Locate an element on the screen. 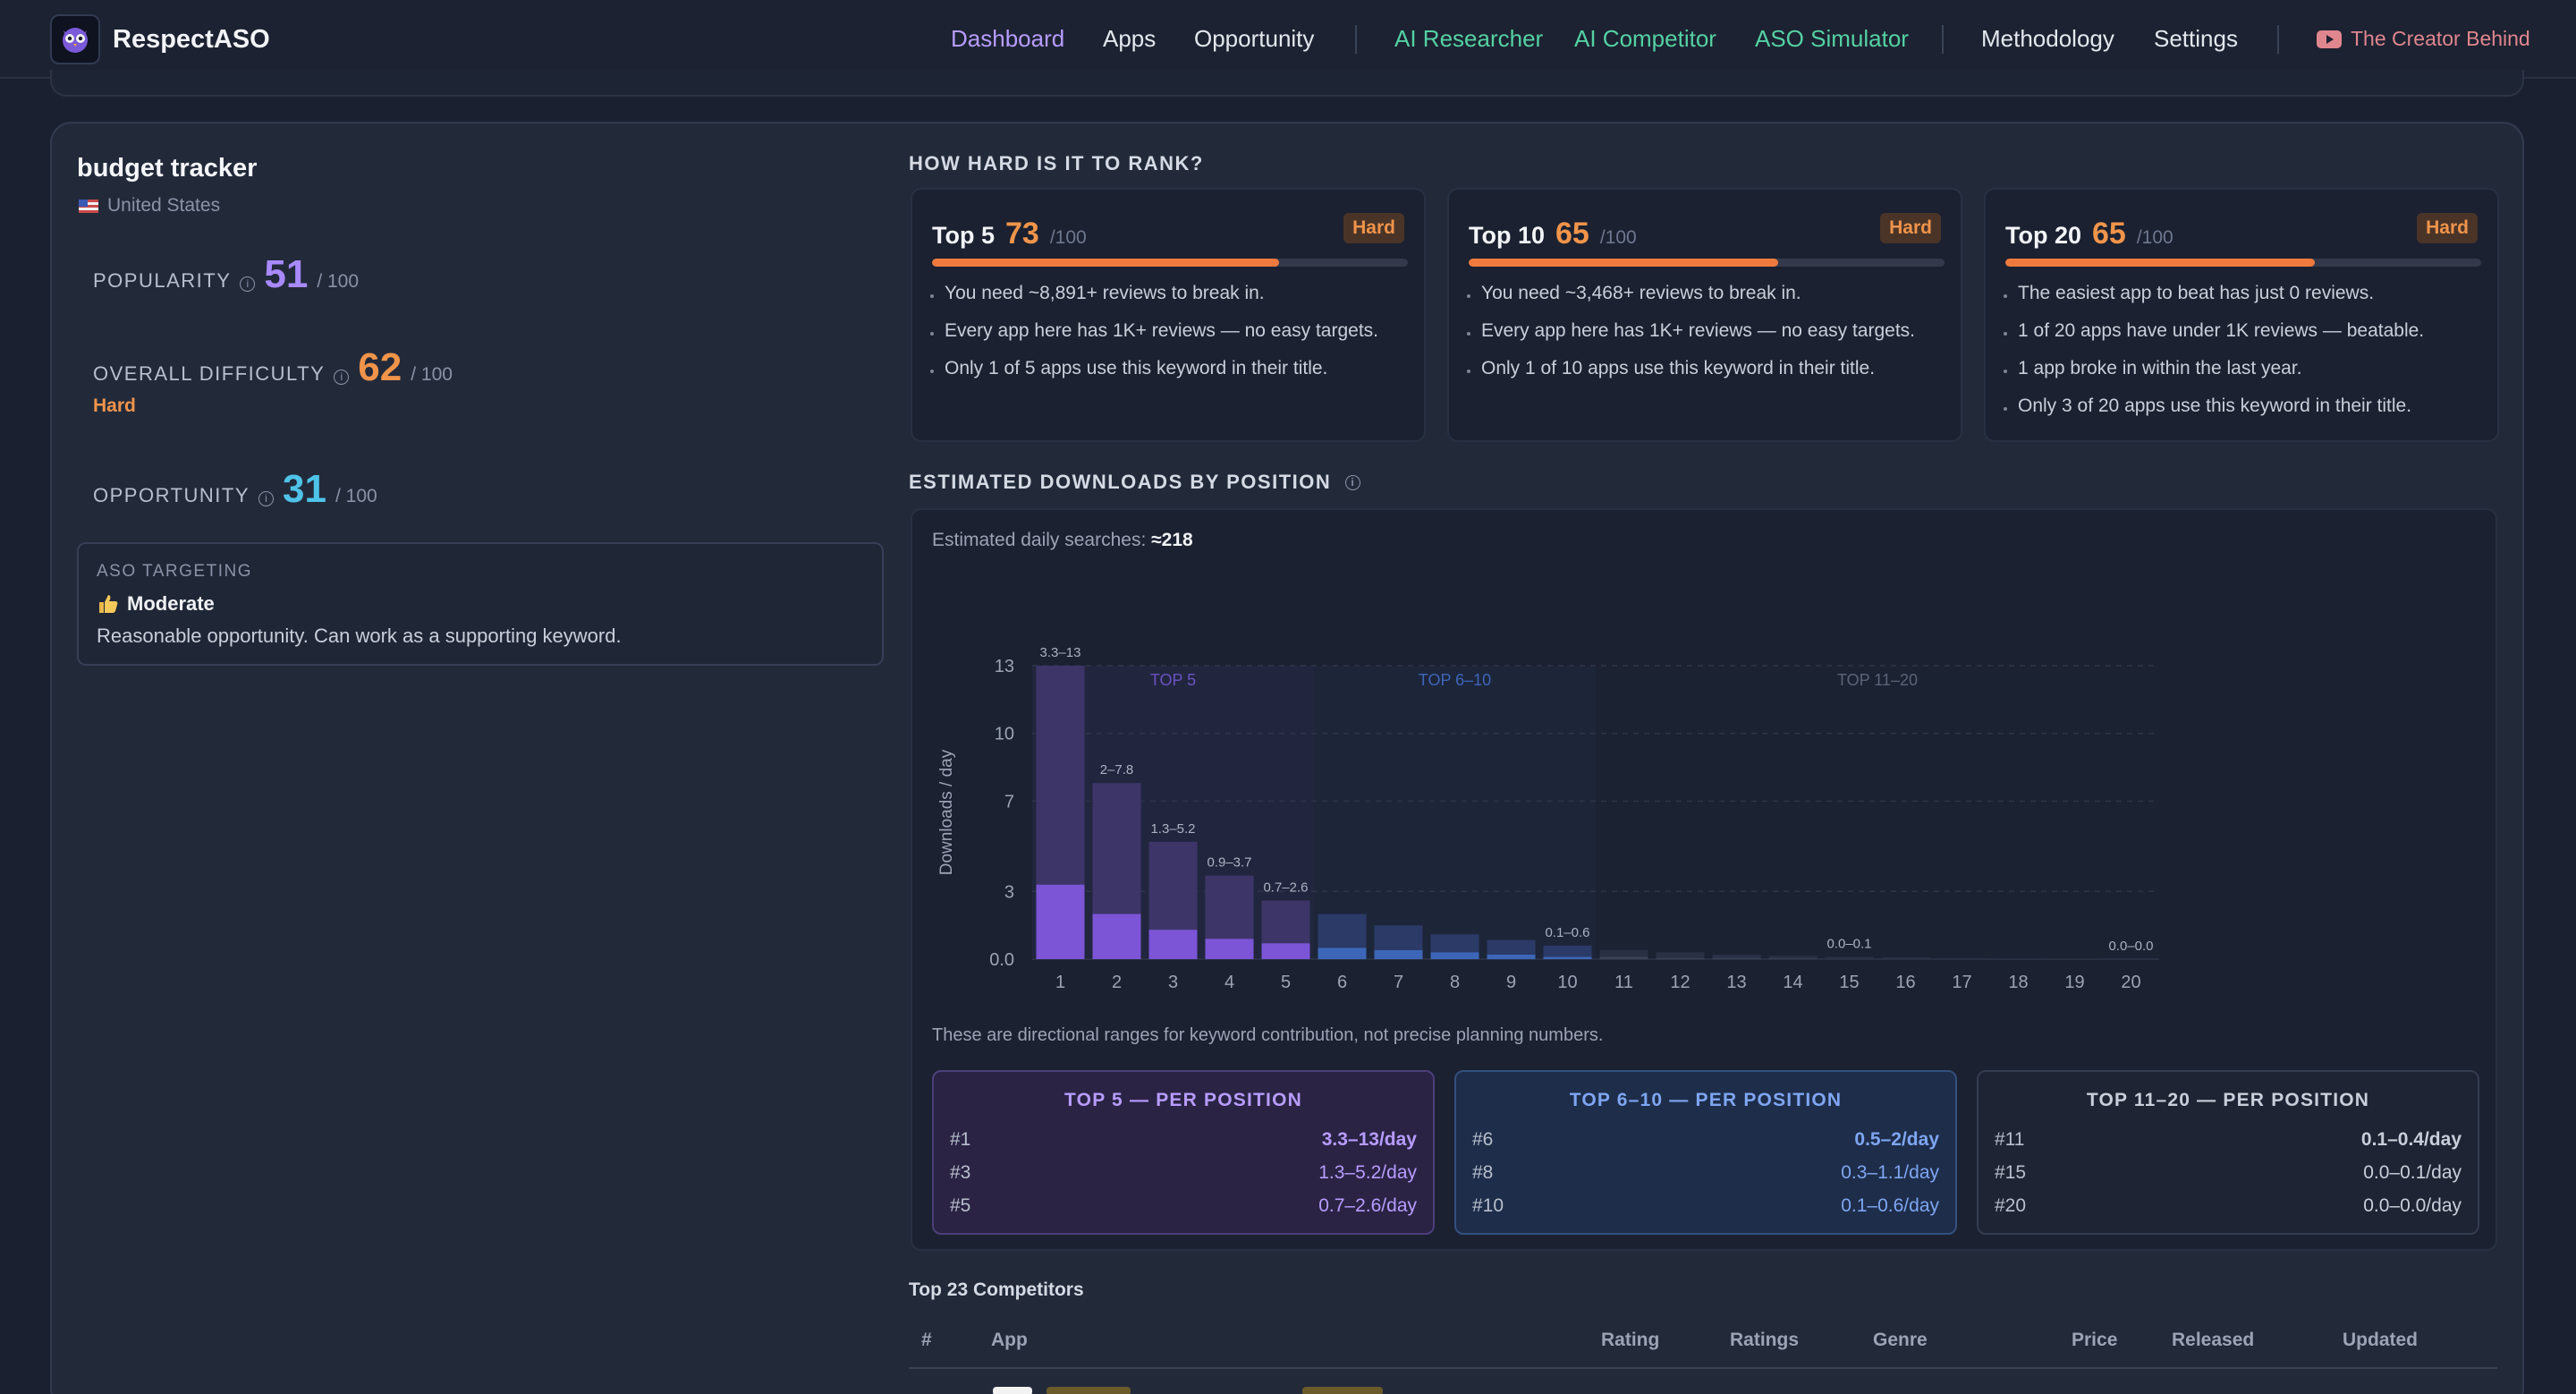 The image size is (2576, 1394). x-tick-label: 2 is located at coordinates (1117, 982).